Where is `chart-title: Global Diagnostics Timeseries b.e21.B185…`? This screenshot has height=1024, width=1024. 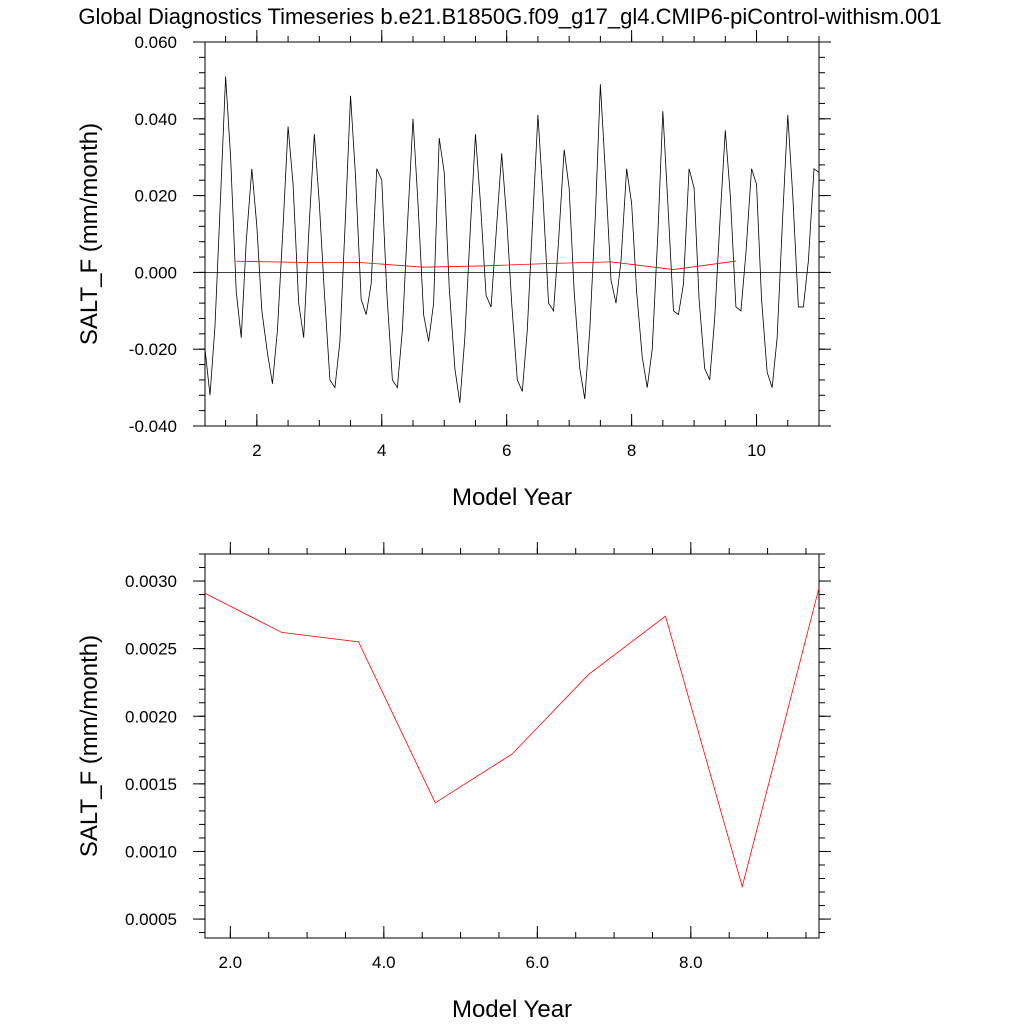 chart-title: Global Diagnostics Timeseries b.e21.B185… is located at coordinates (509, 16).